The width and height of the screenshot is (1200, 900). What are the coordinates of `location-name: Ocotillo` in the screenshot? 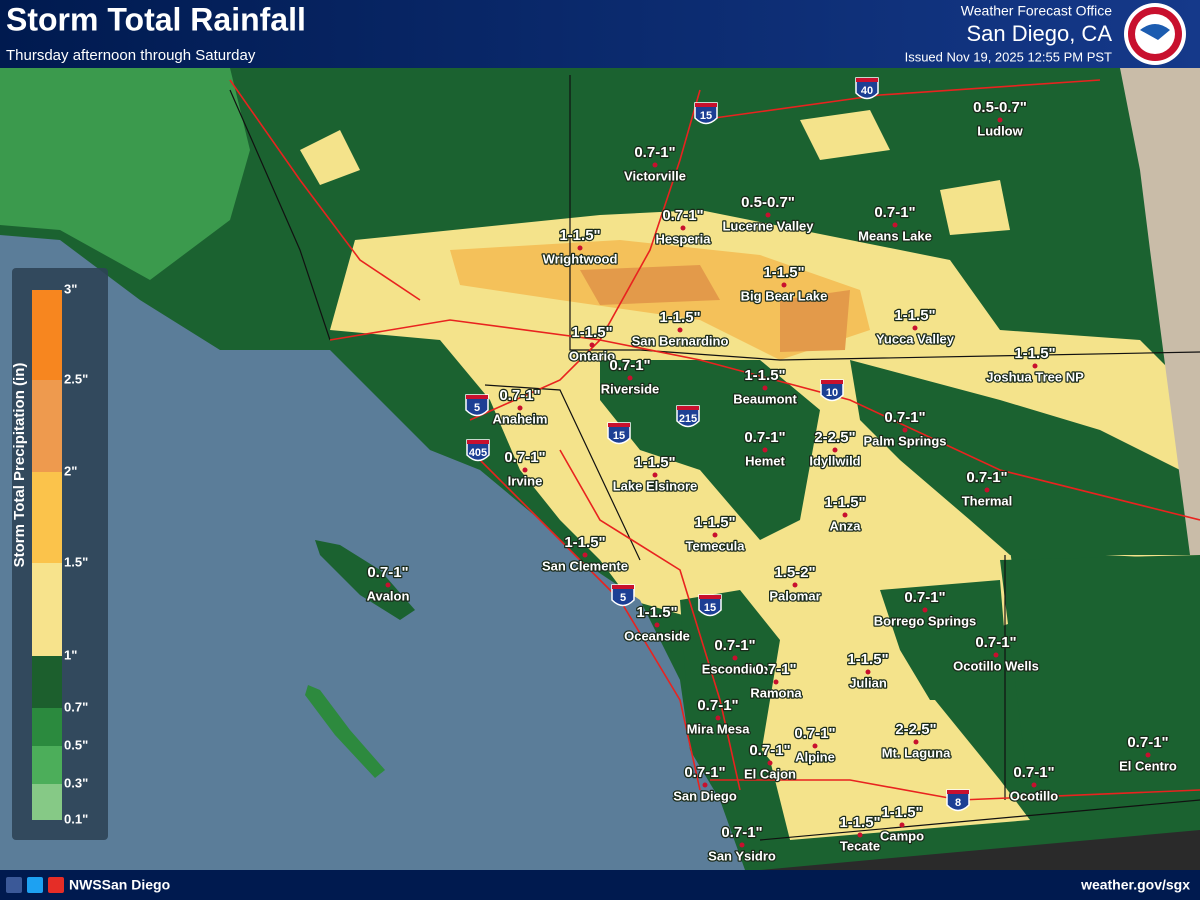 It's located at (1034, 795).